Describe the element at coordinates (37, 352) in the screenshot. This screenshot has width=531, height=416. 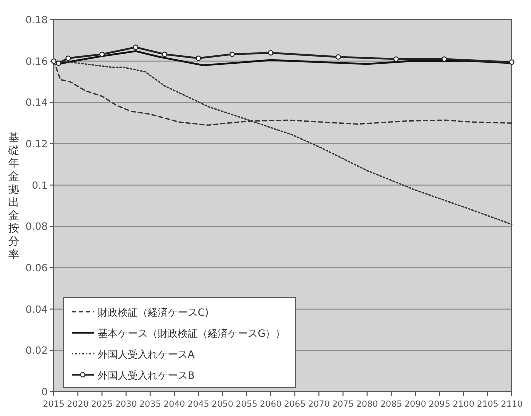
I see `y-tick-label: 0.02` at that location.